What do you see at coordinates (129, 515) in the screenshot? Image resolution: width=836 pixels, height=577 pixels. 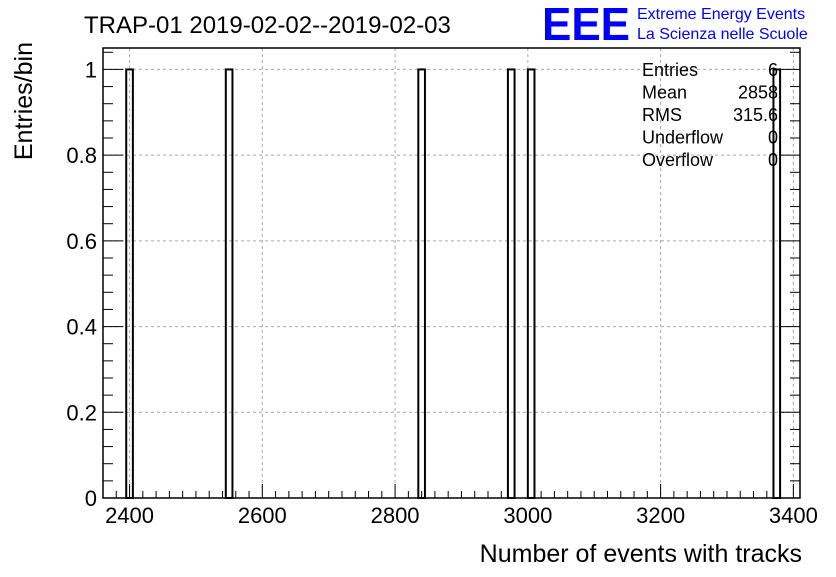 I see `x-tick-label: 2400` at bounding box center [129, 515].